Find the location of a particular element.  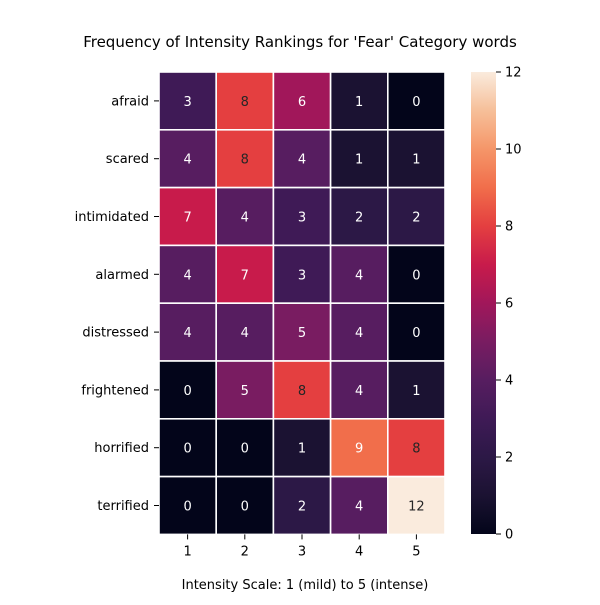

y-tick-label: afraid is located at coordinates (130, 101).